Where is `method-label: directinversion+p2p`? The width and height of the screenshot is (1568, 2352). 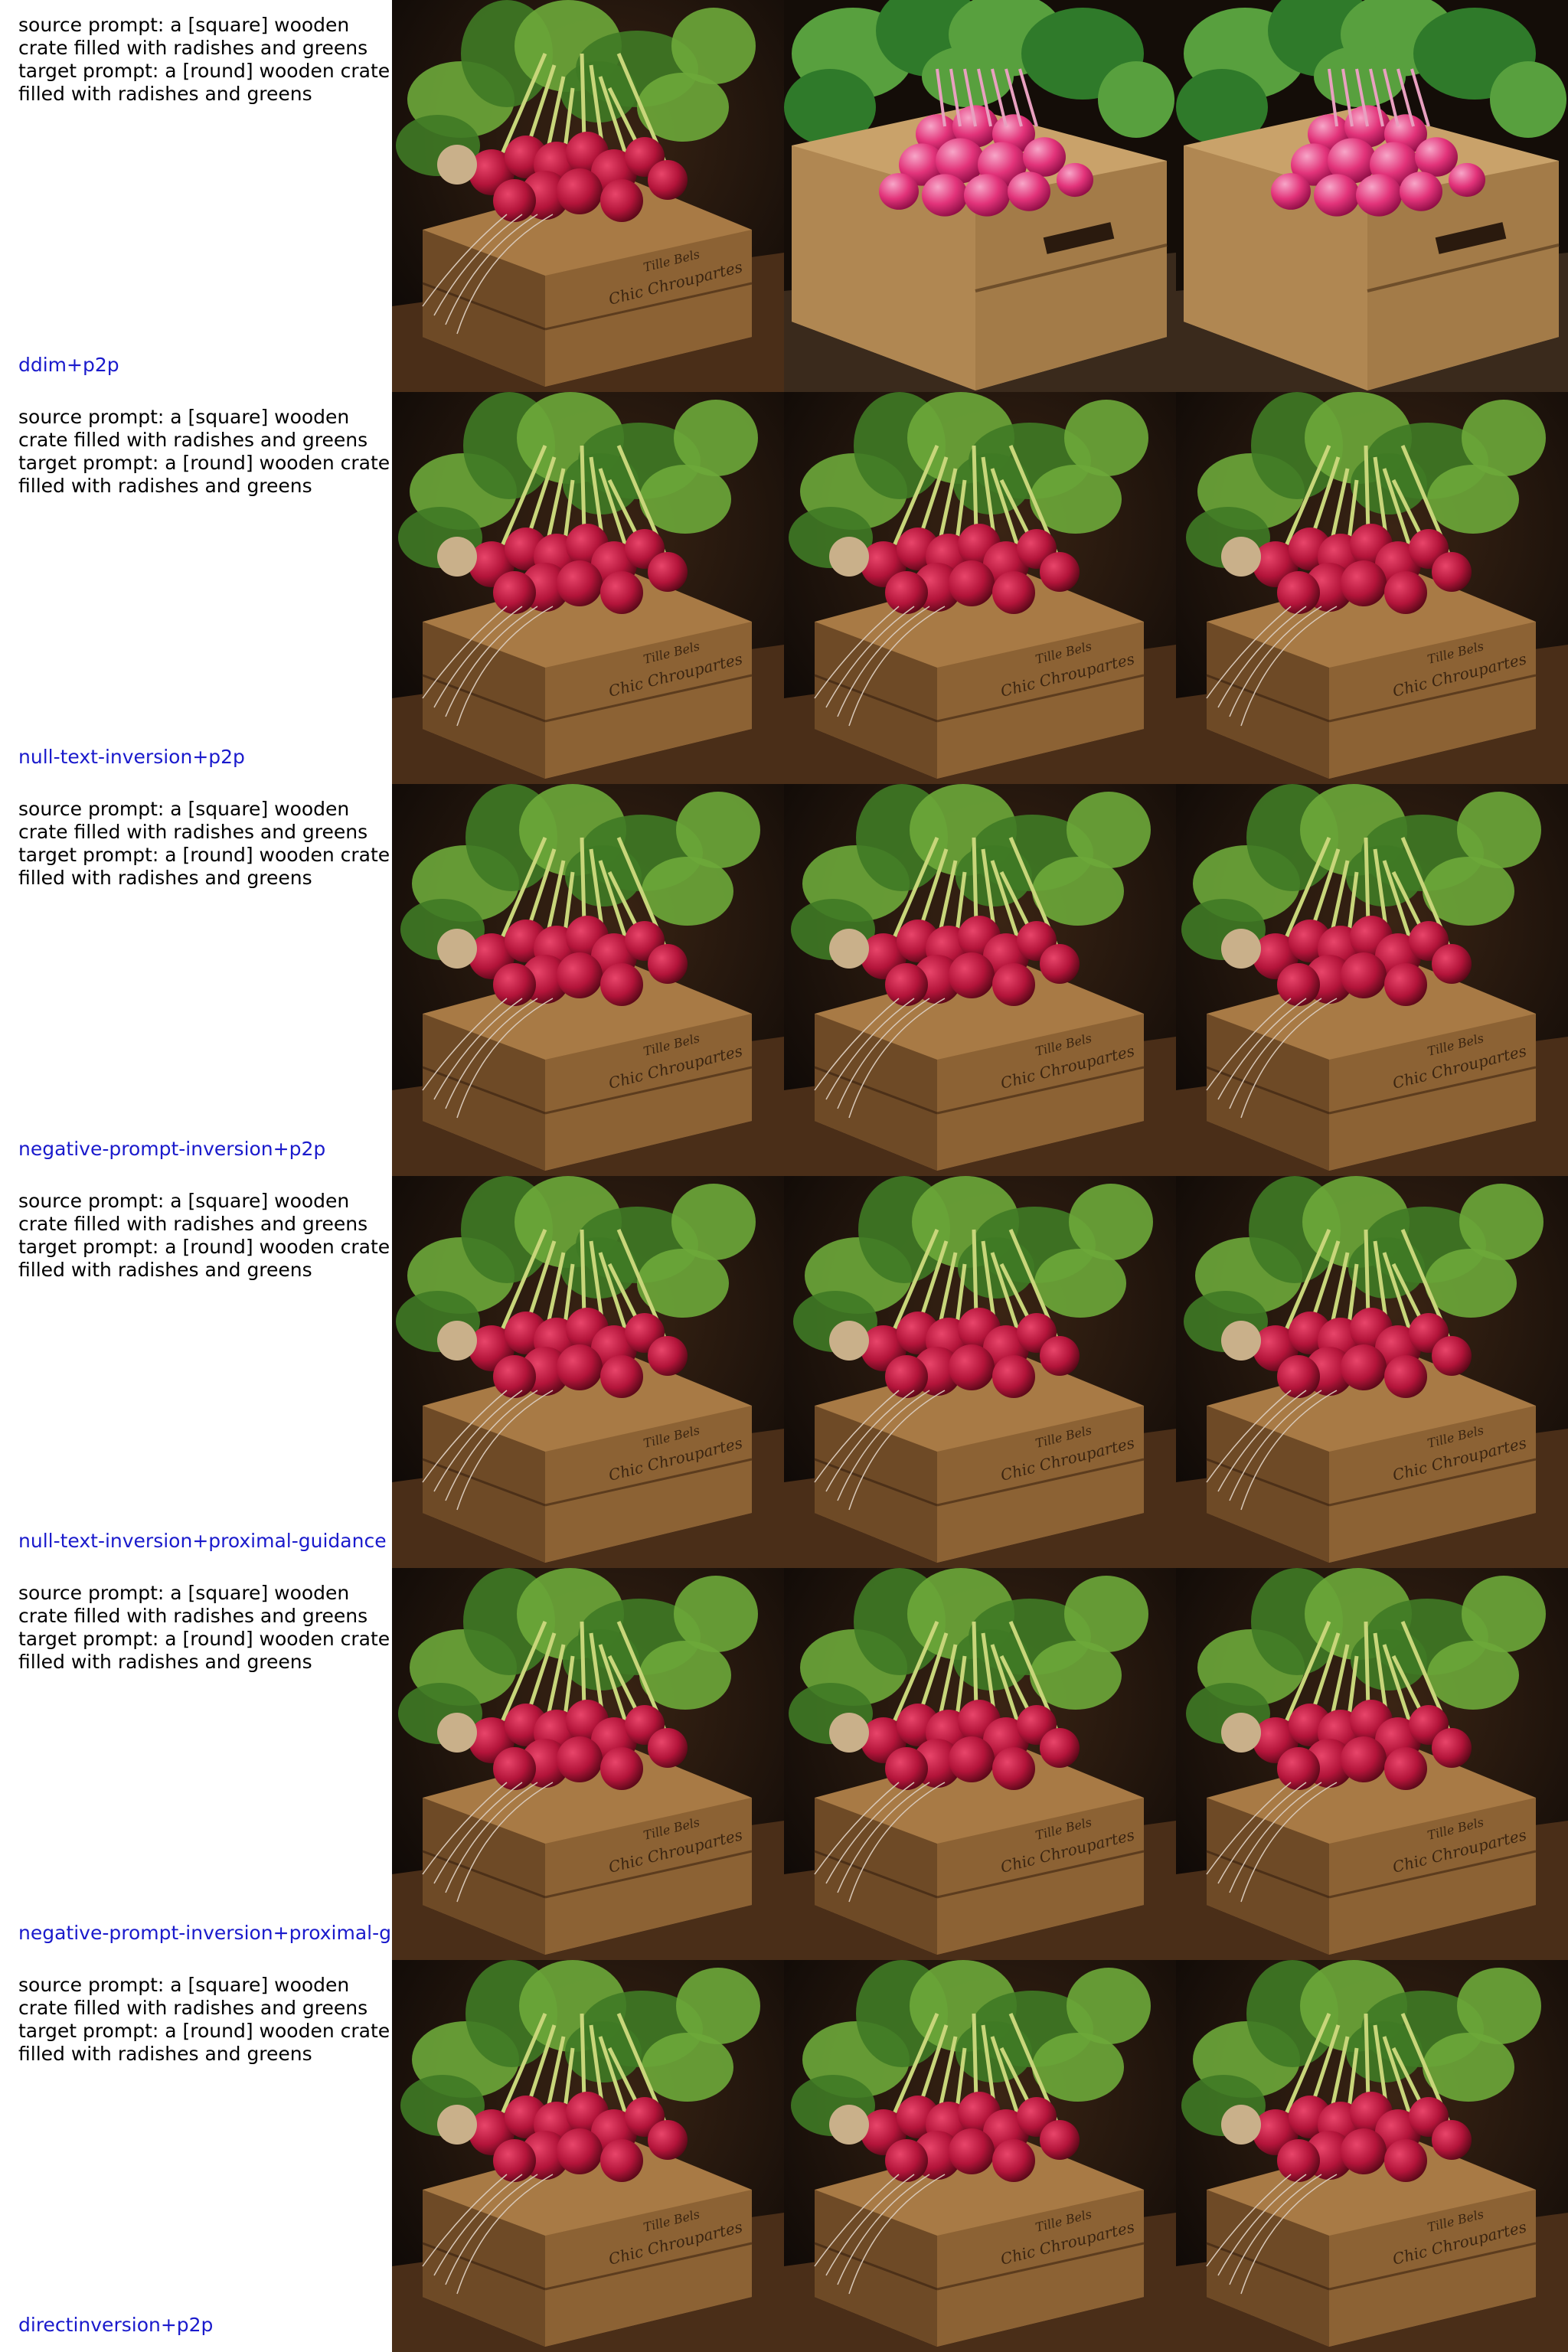 method-label: directinversion+p2p is located at coordinates (116, 2325).